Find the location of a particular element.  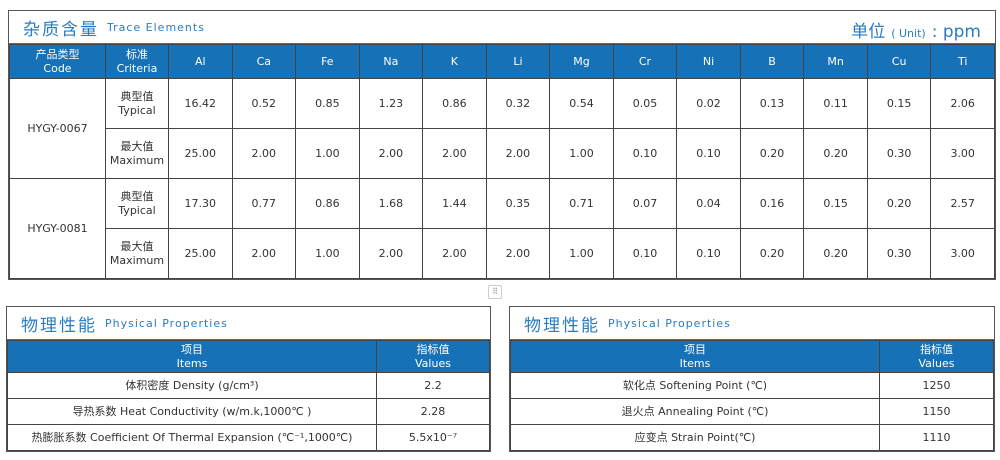

header-element: K is located at coordinates (454, 61).